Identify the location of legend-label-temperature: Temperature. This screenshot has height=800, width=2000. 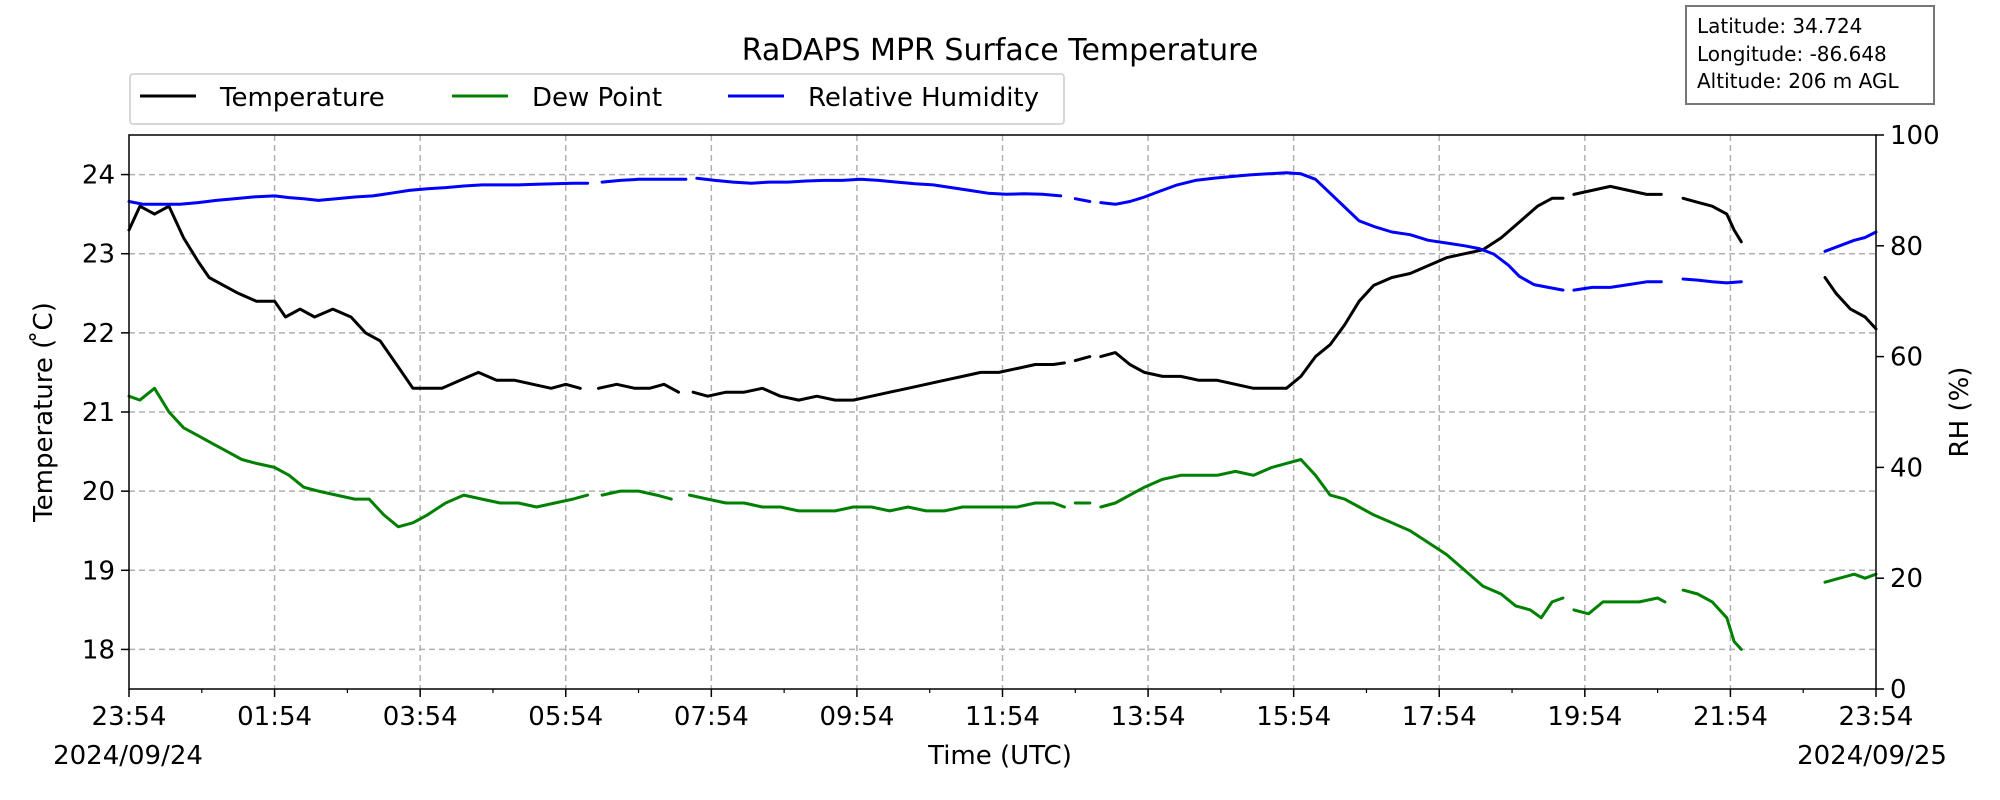
(302, 98).